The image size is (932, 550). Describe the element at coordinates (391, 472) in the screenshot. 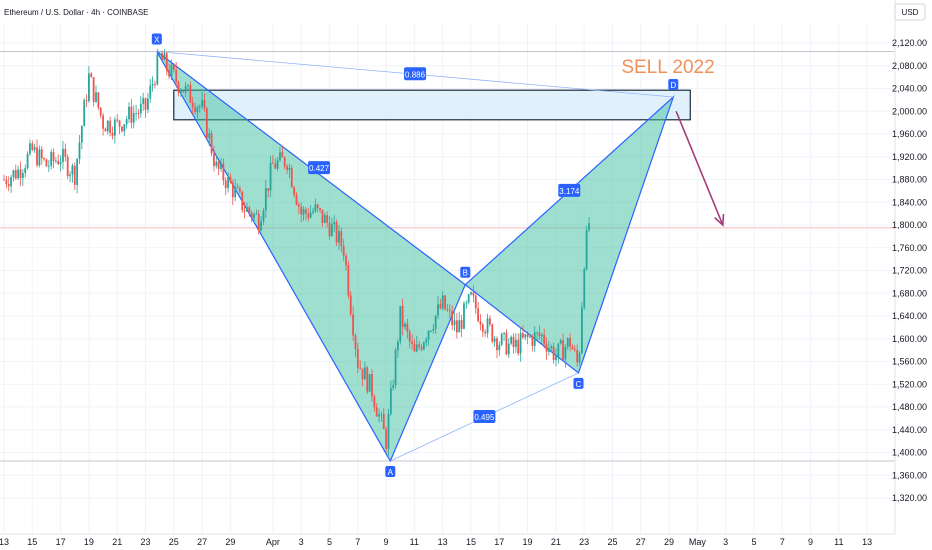

I see `point-label-a: A` at that location.